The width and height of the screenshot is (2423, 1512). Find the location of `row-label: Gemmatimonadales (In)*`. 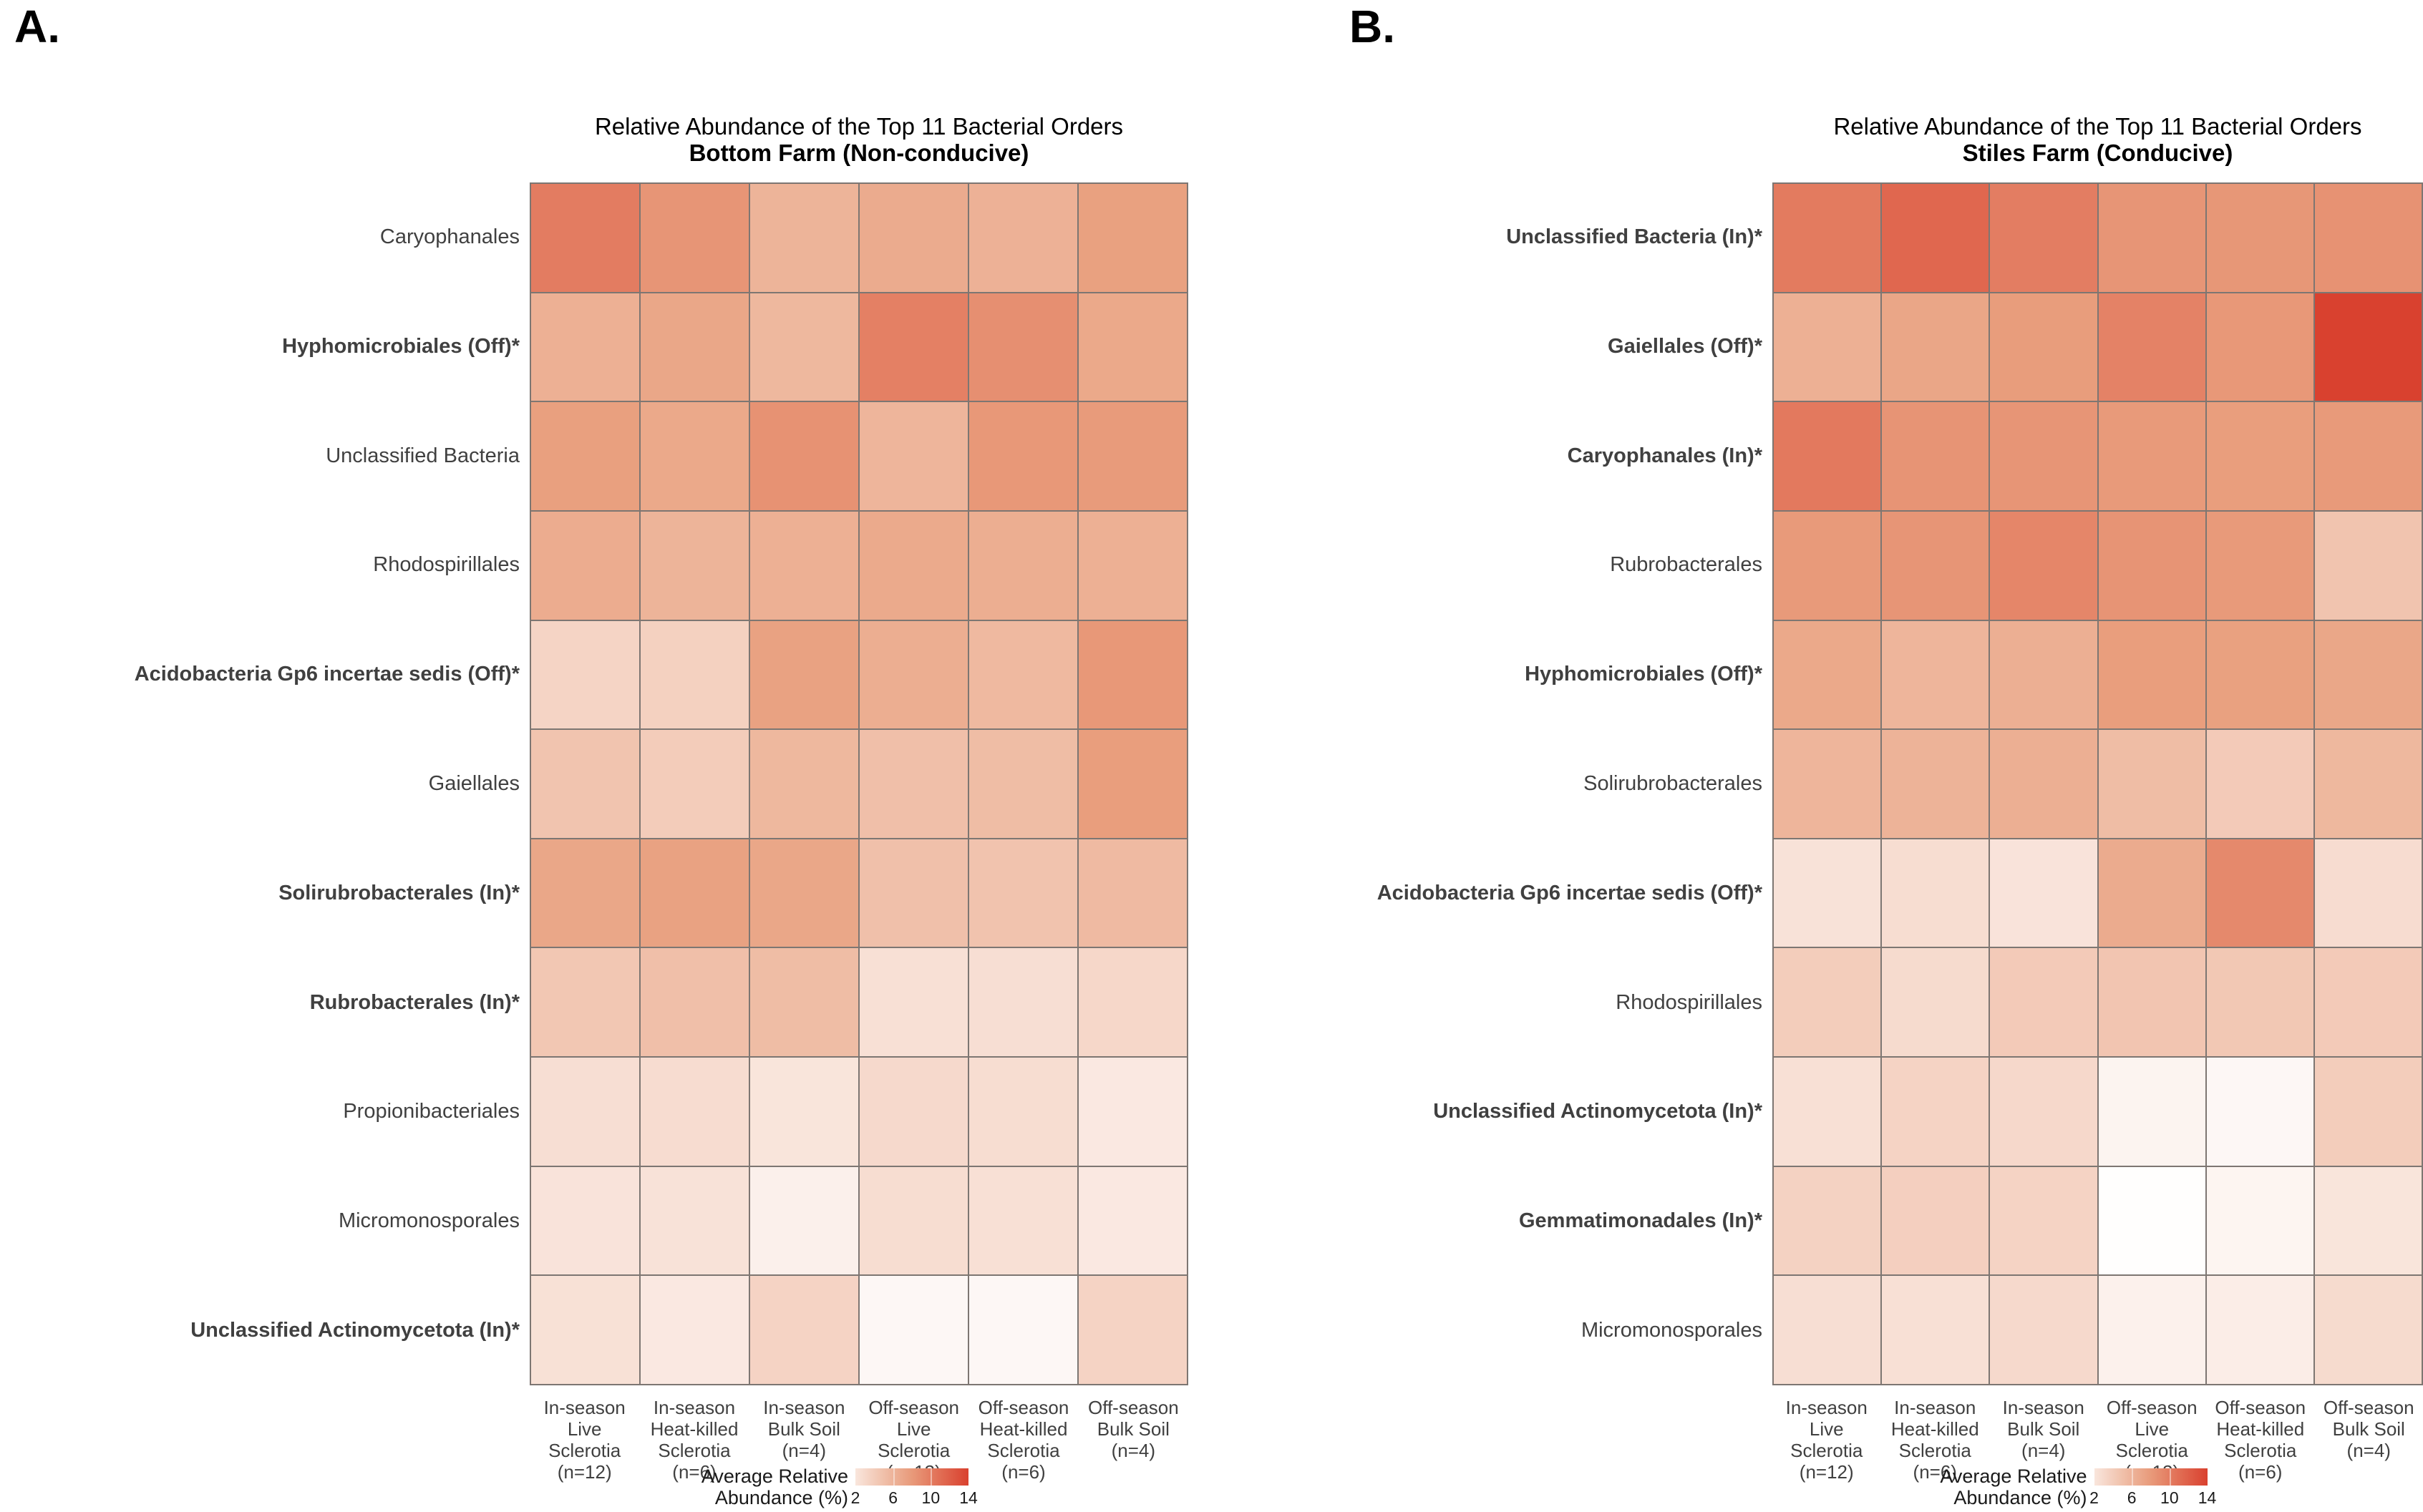

row-label: Gemmatimonadales (In)* is located at coordinates (1640, 1221).